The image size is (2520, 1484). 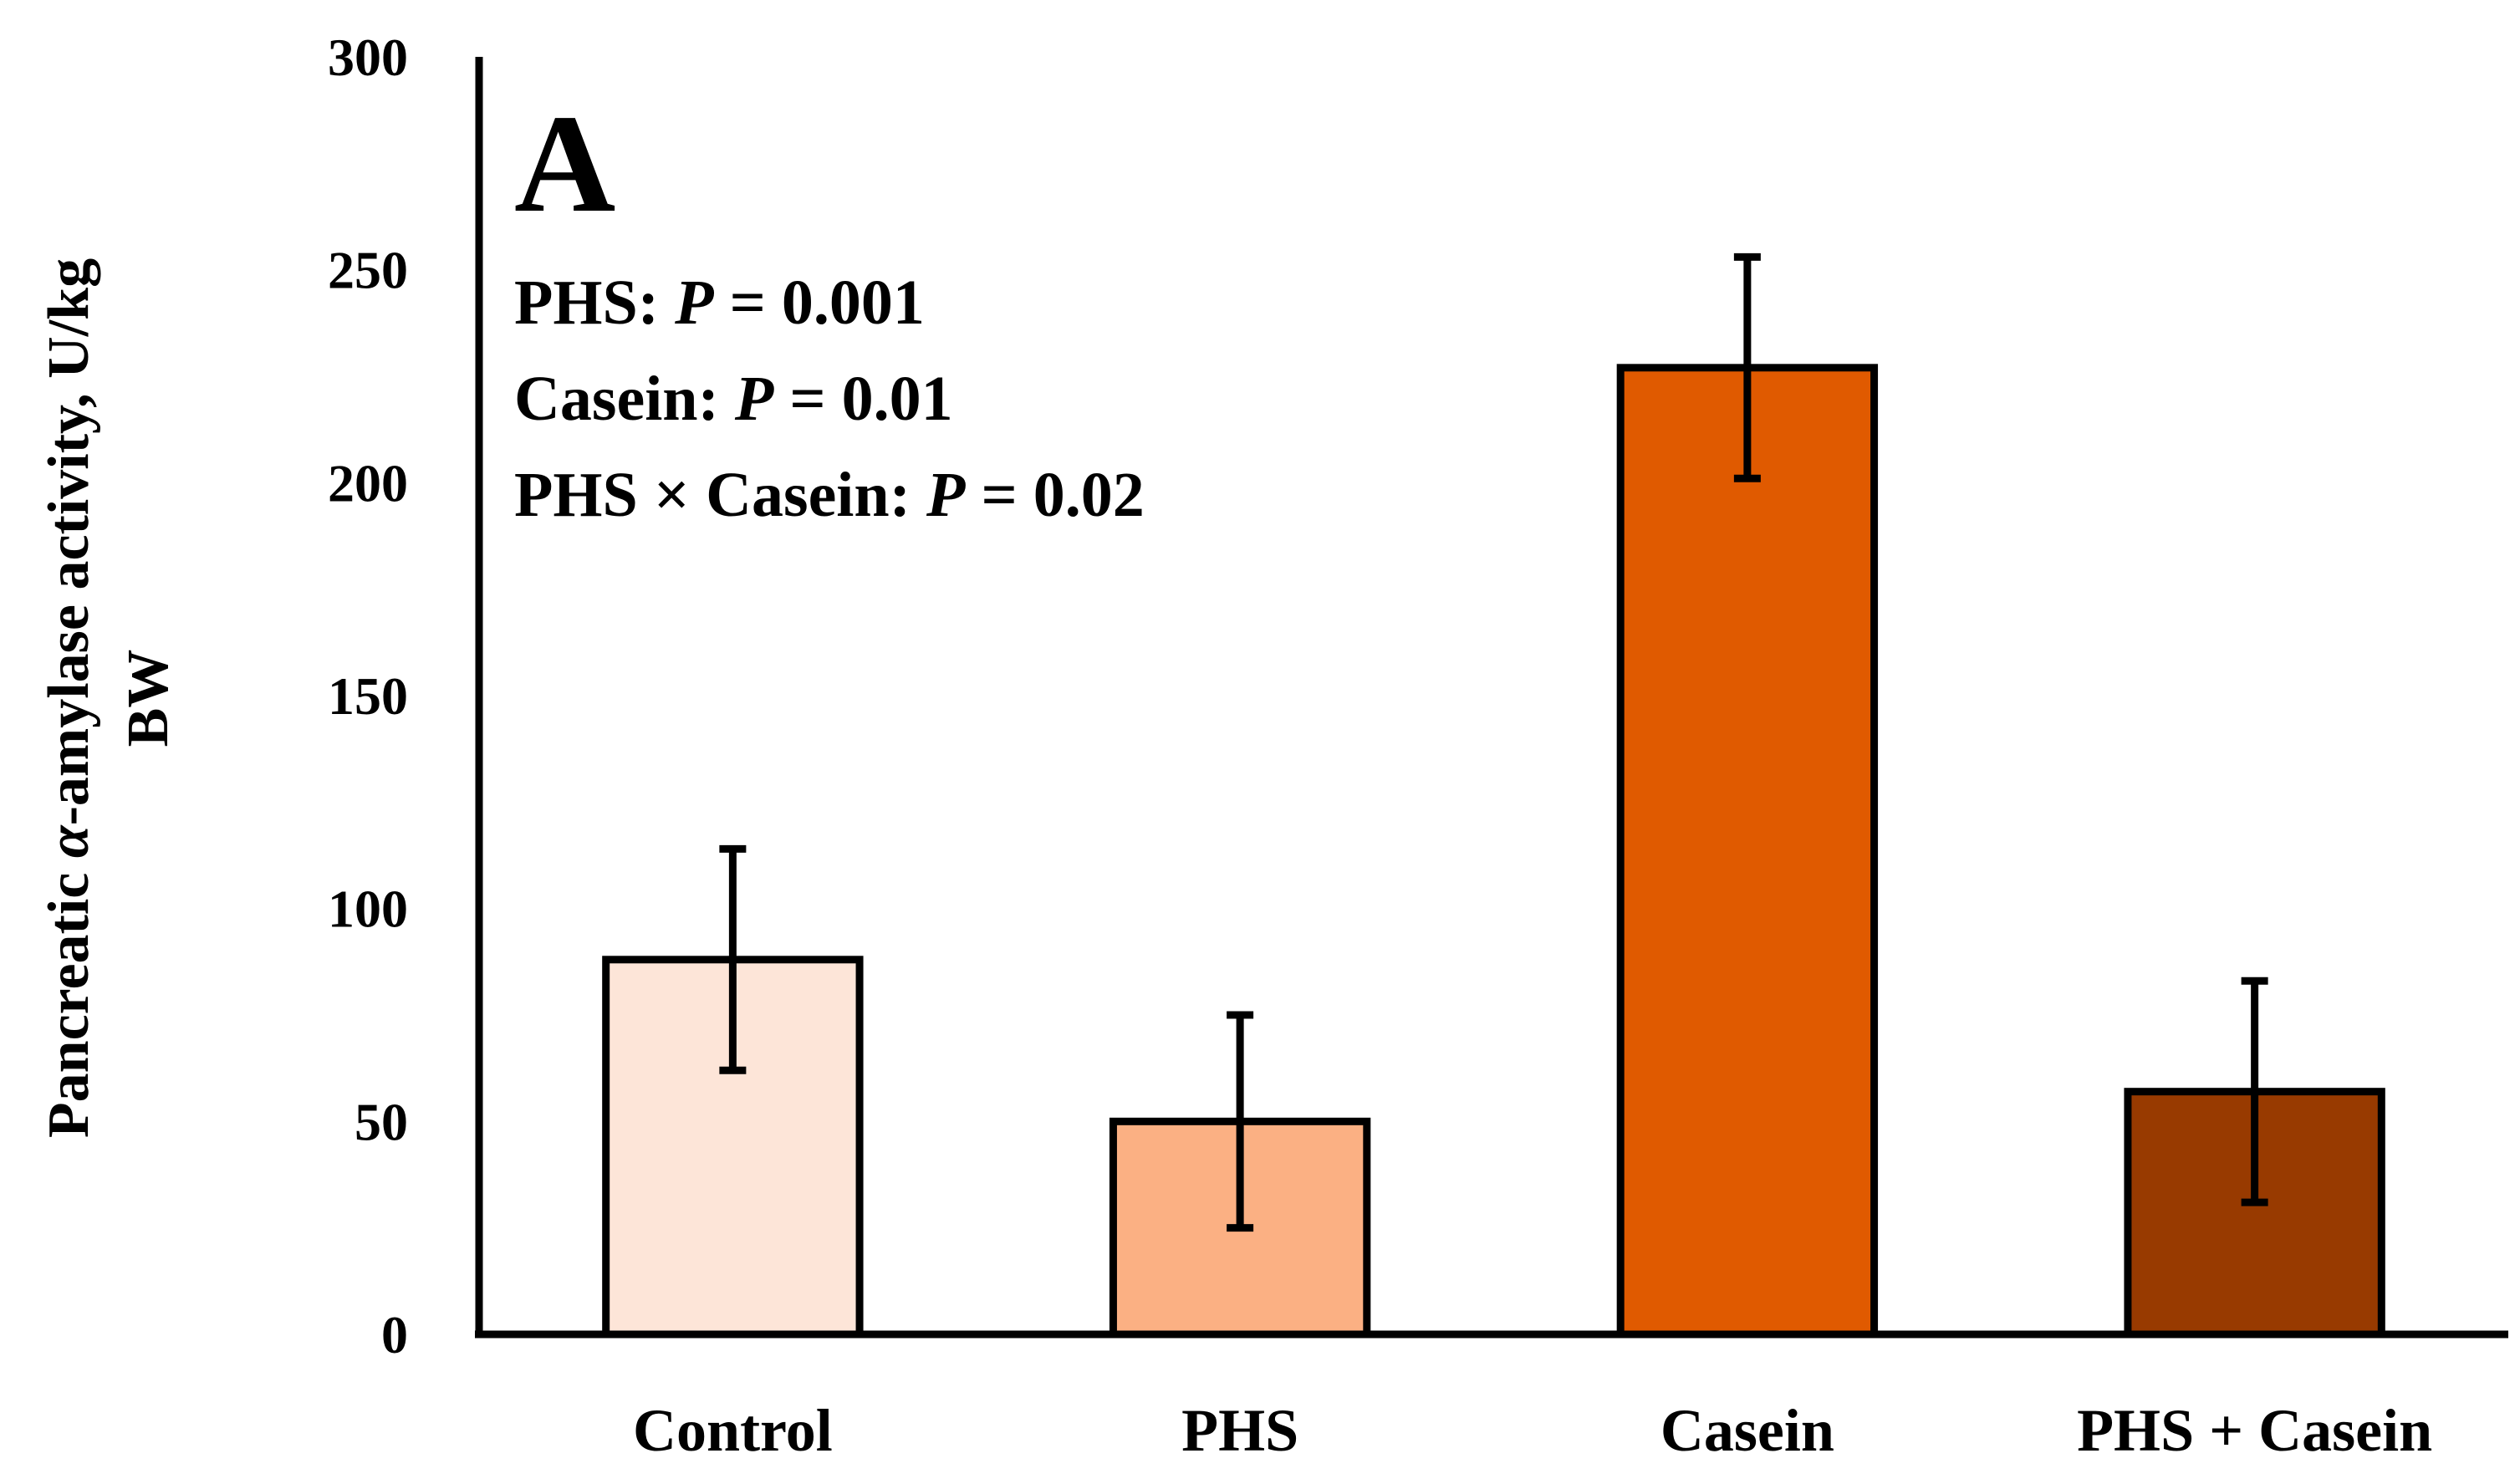 I want to click on error-bar-phs-casein, so click(x=2254, y=1091).